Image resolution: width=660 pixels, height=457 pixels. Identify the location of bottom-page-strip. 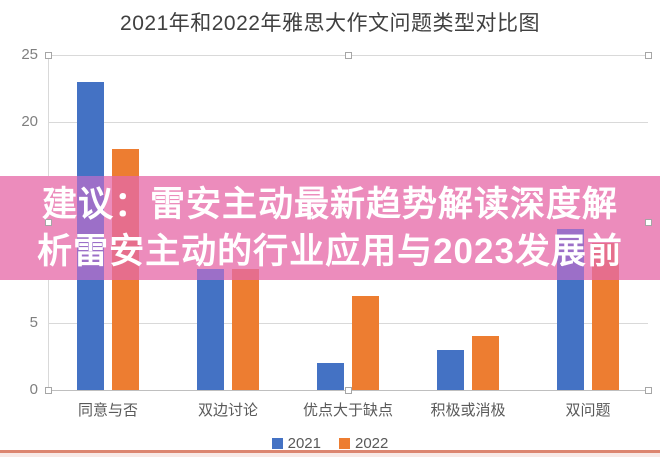
(330, 453).